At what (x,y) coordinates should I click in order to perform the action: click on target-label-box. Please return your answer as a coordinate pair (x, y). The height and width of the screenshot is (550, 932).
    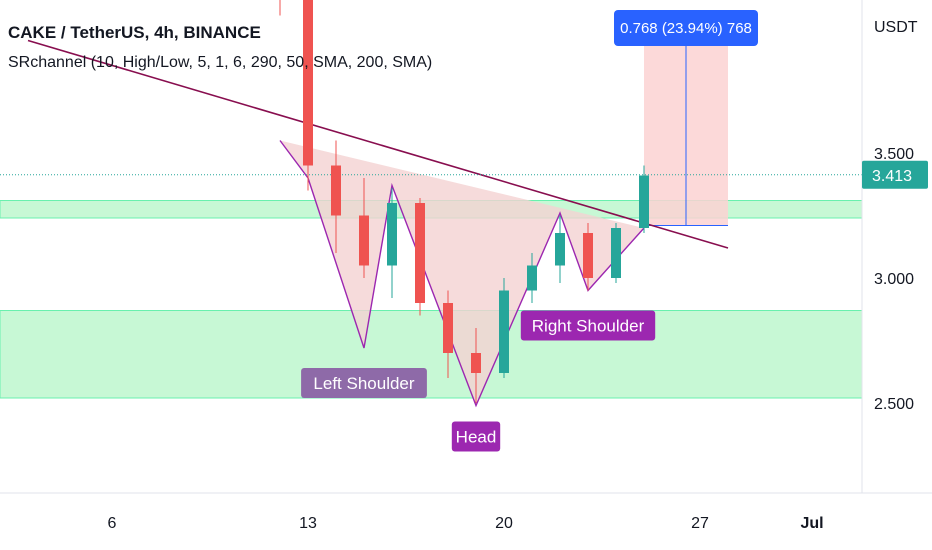
    Looking at the image, I should click on (686, 28).